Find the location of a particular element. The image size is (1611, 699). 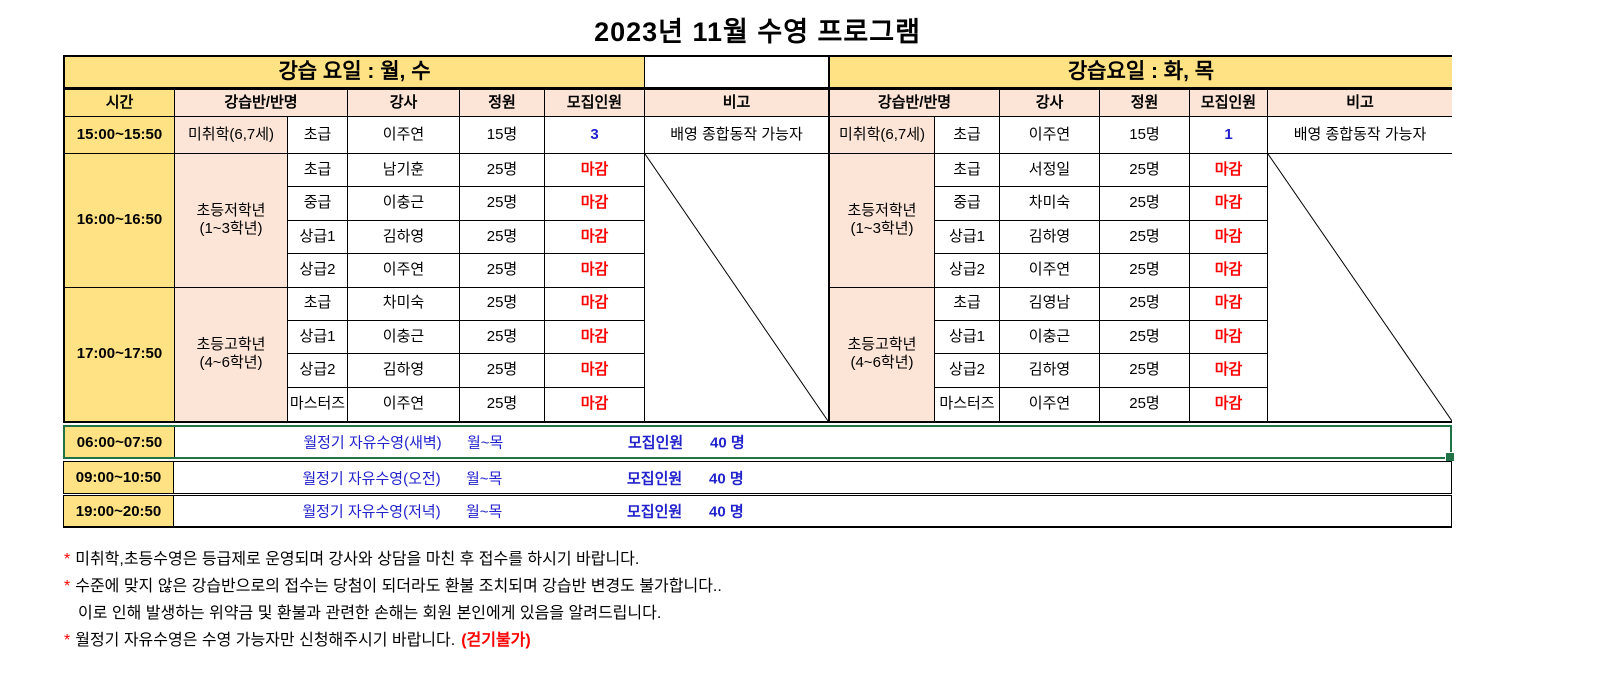

free-swim-row-evening: 19:00~20:50 월정기 자유수영(저녁) 월~목 모집인원 40 명 is located at coordinates (757, 511).